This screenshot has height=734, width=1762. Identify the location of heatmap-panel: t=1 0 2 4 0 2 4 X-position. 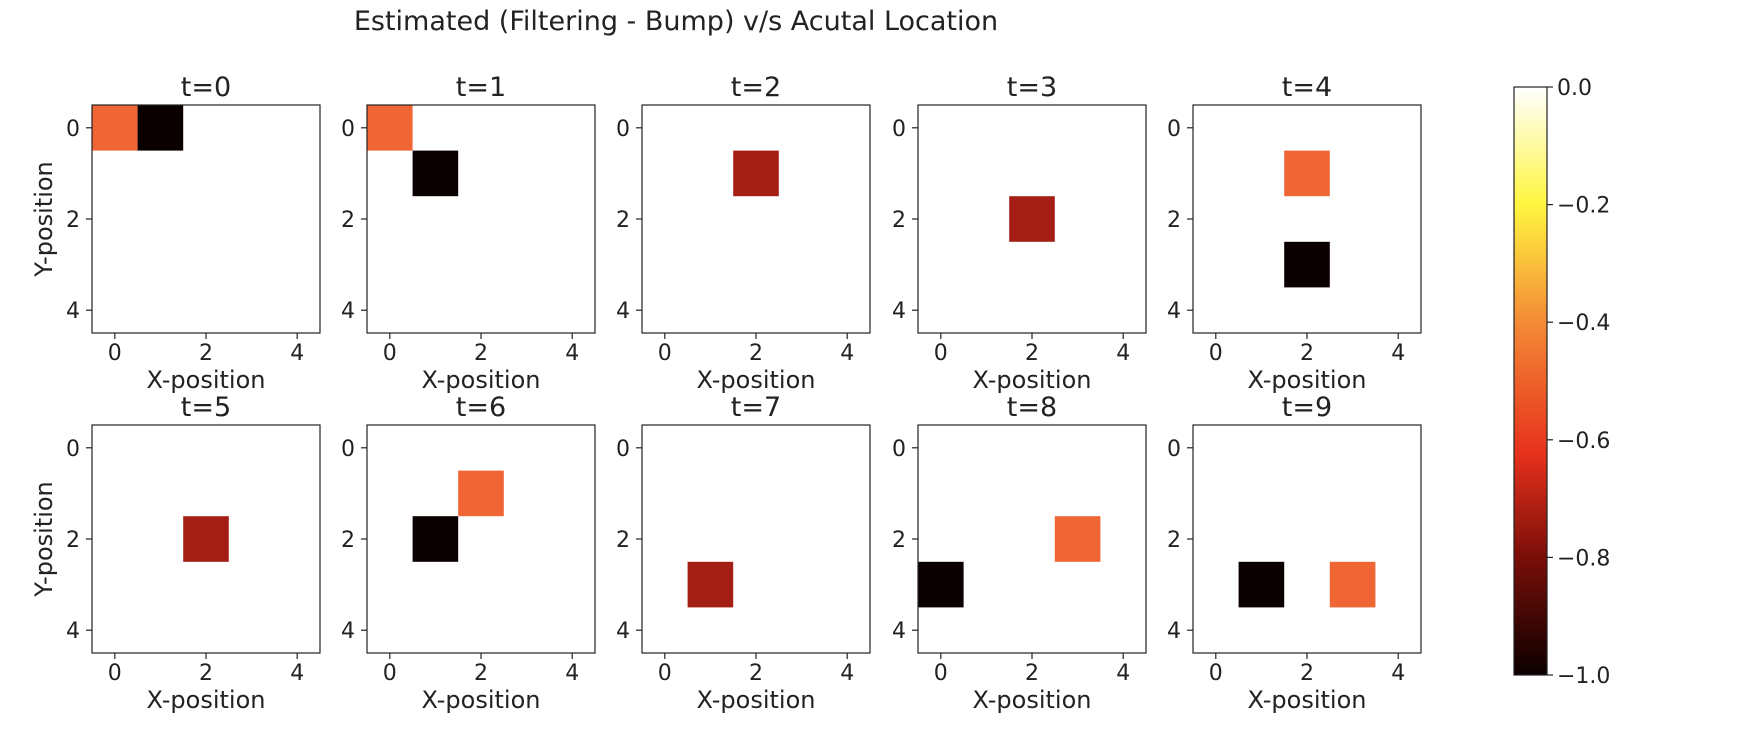
(468, 233).